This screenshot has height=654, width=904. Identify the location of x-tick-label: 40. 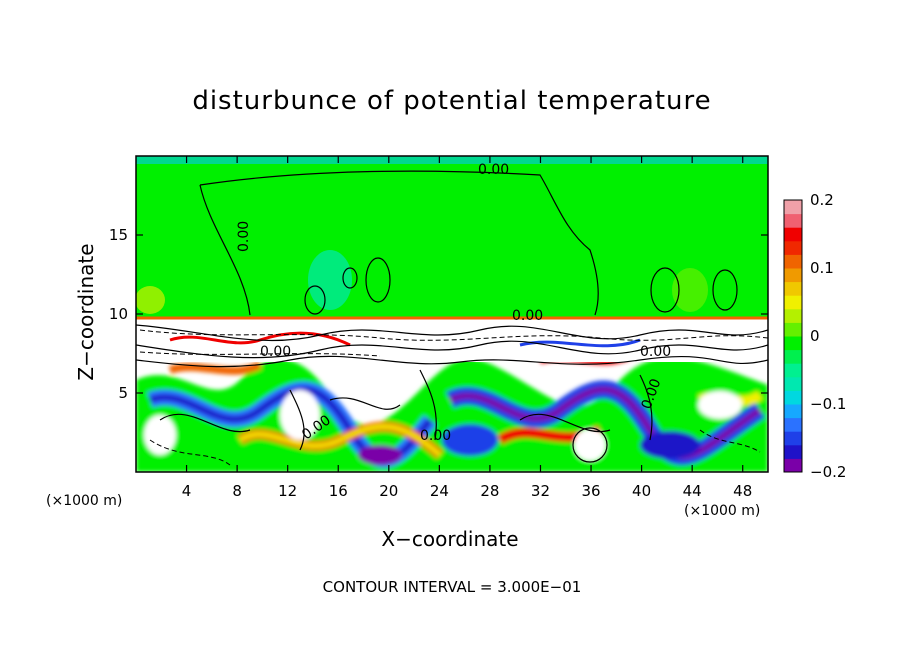
(641, 491).